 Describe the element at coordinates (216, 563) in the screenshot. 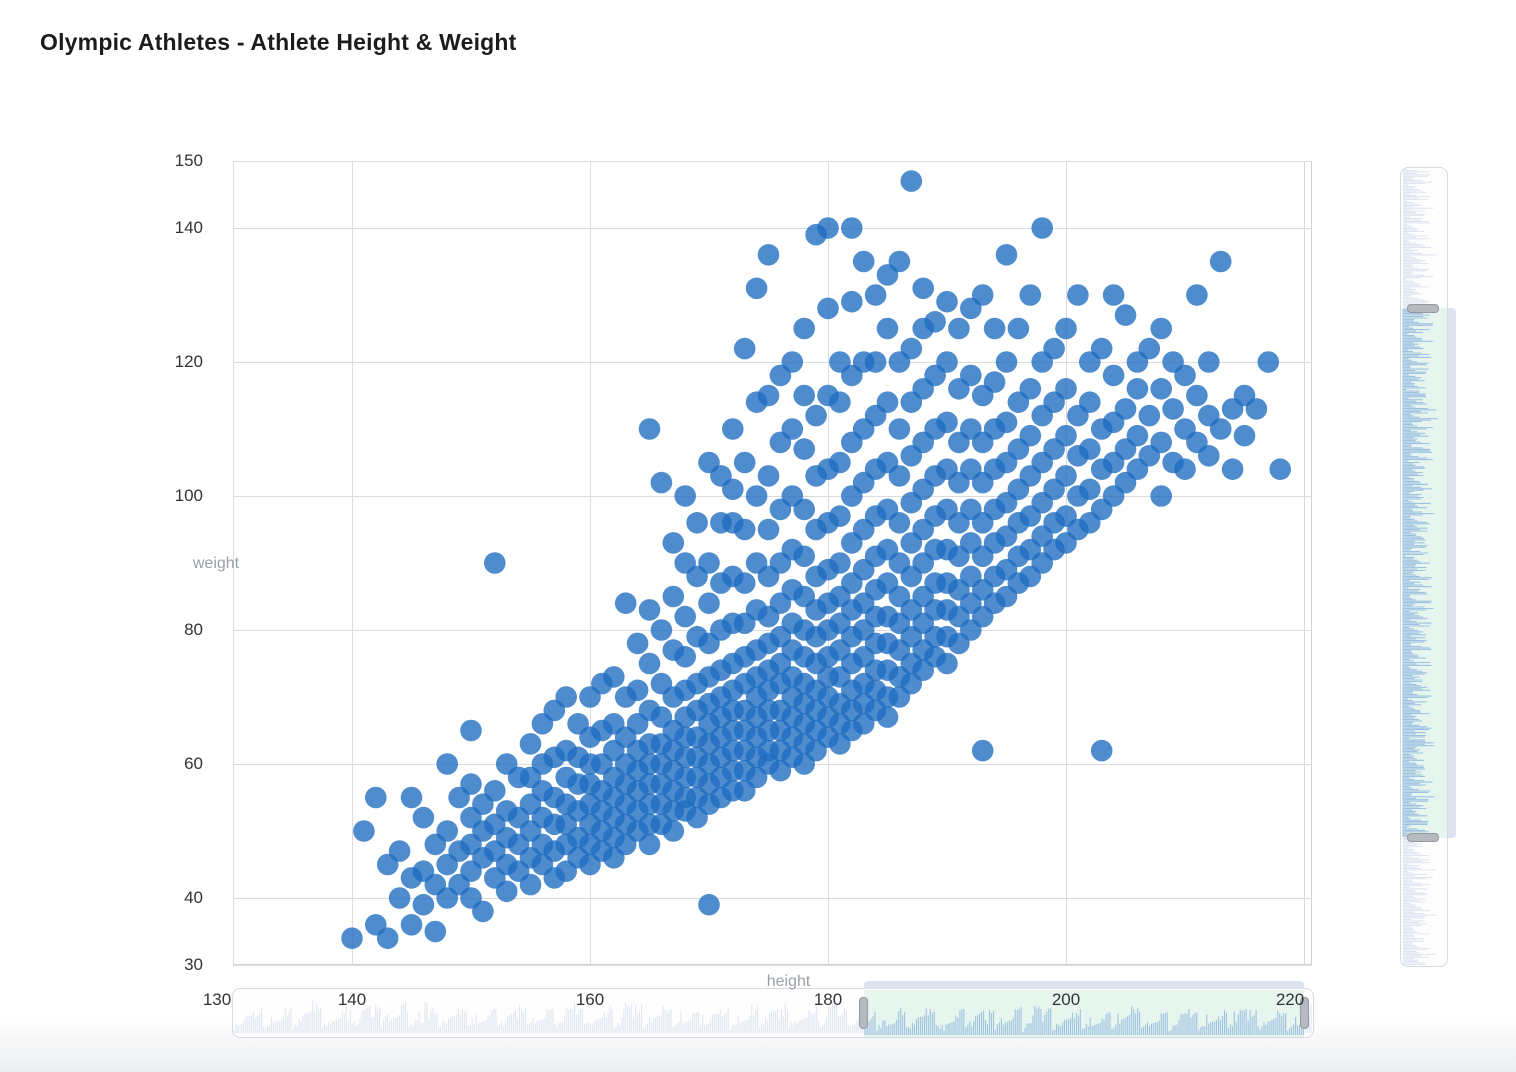

I see `y-axis-title: weight` at that location.